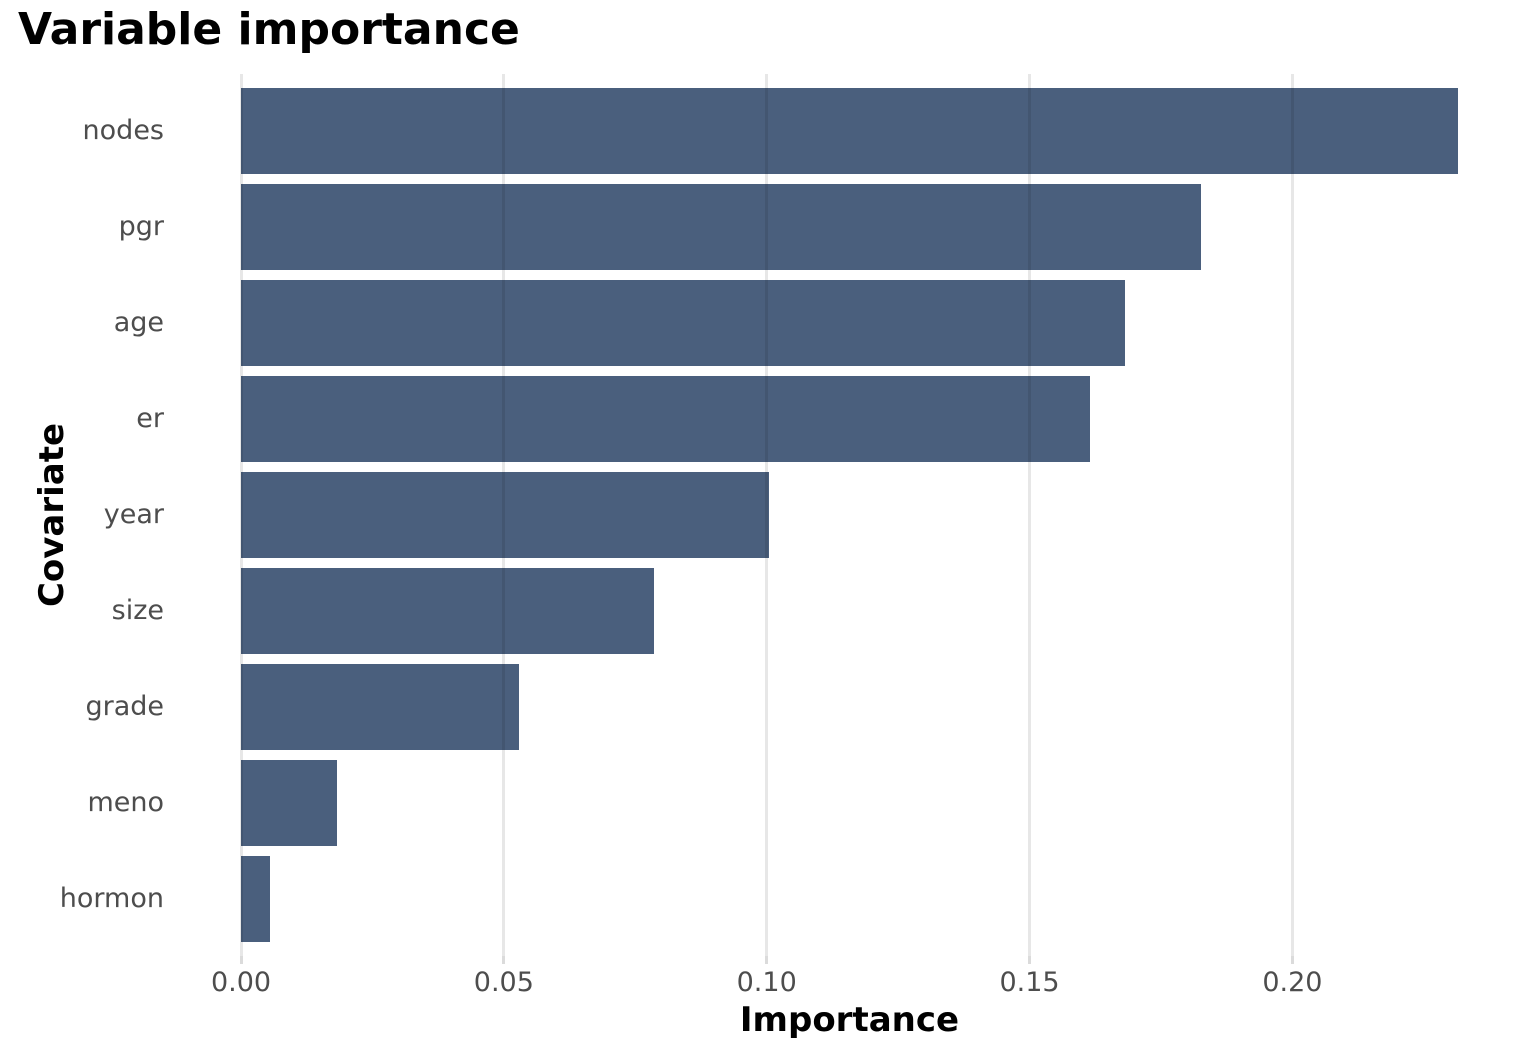 The height and width of the screenshot is (1056, 1536). Describe the element at coordinates (1029, 982) in the screenshot. I see `x-tick-label-0.15: 0.15` at that location.